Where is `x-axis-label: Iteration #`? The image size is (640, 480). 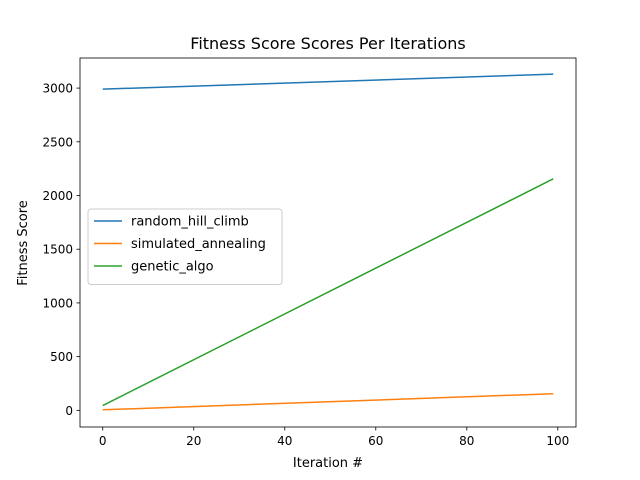 x-axis-label: Iteration # is located at coordinates (328, 463).